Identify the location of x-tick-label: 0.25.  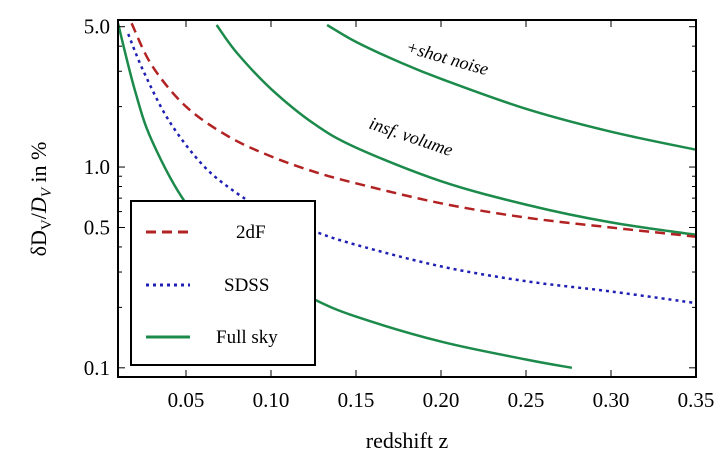
(526, 400).